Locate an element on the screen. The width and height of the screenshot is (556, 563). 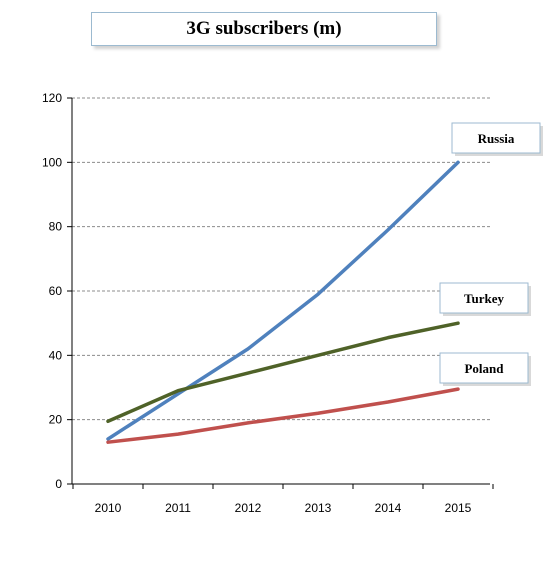
x-tick-label: 2011 is located at coordinates (178, 508).